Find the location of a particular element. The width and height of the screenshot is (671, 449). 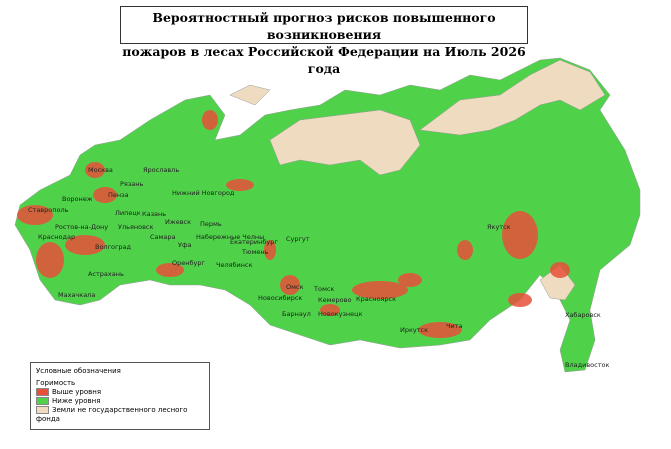

city-label: Ярославль is located at coordinates (161, 170).